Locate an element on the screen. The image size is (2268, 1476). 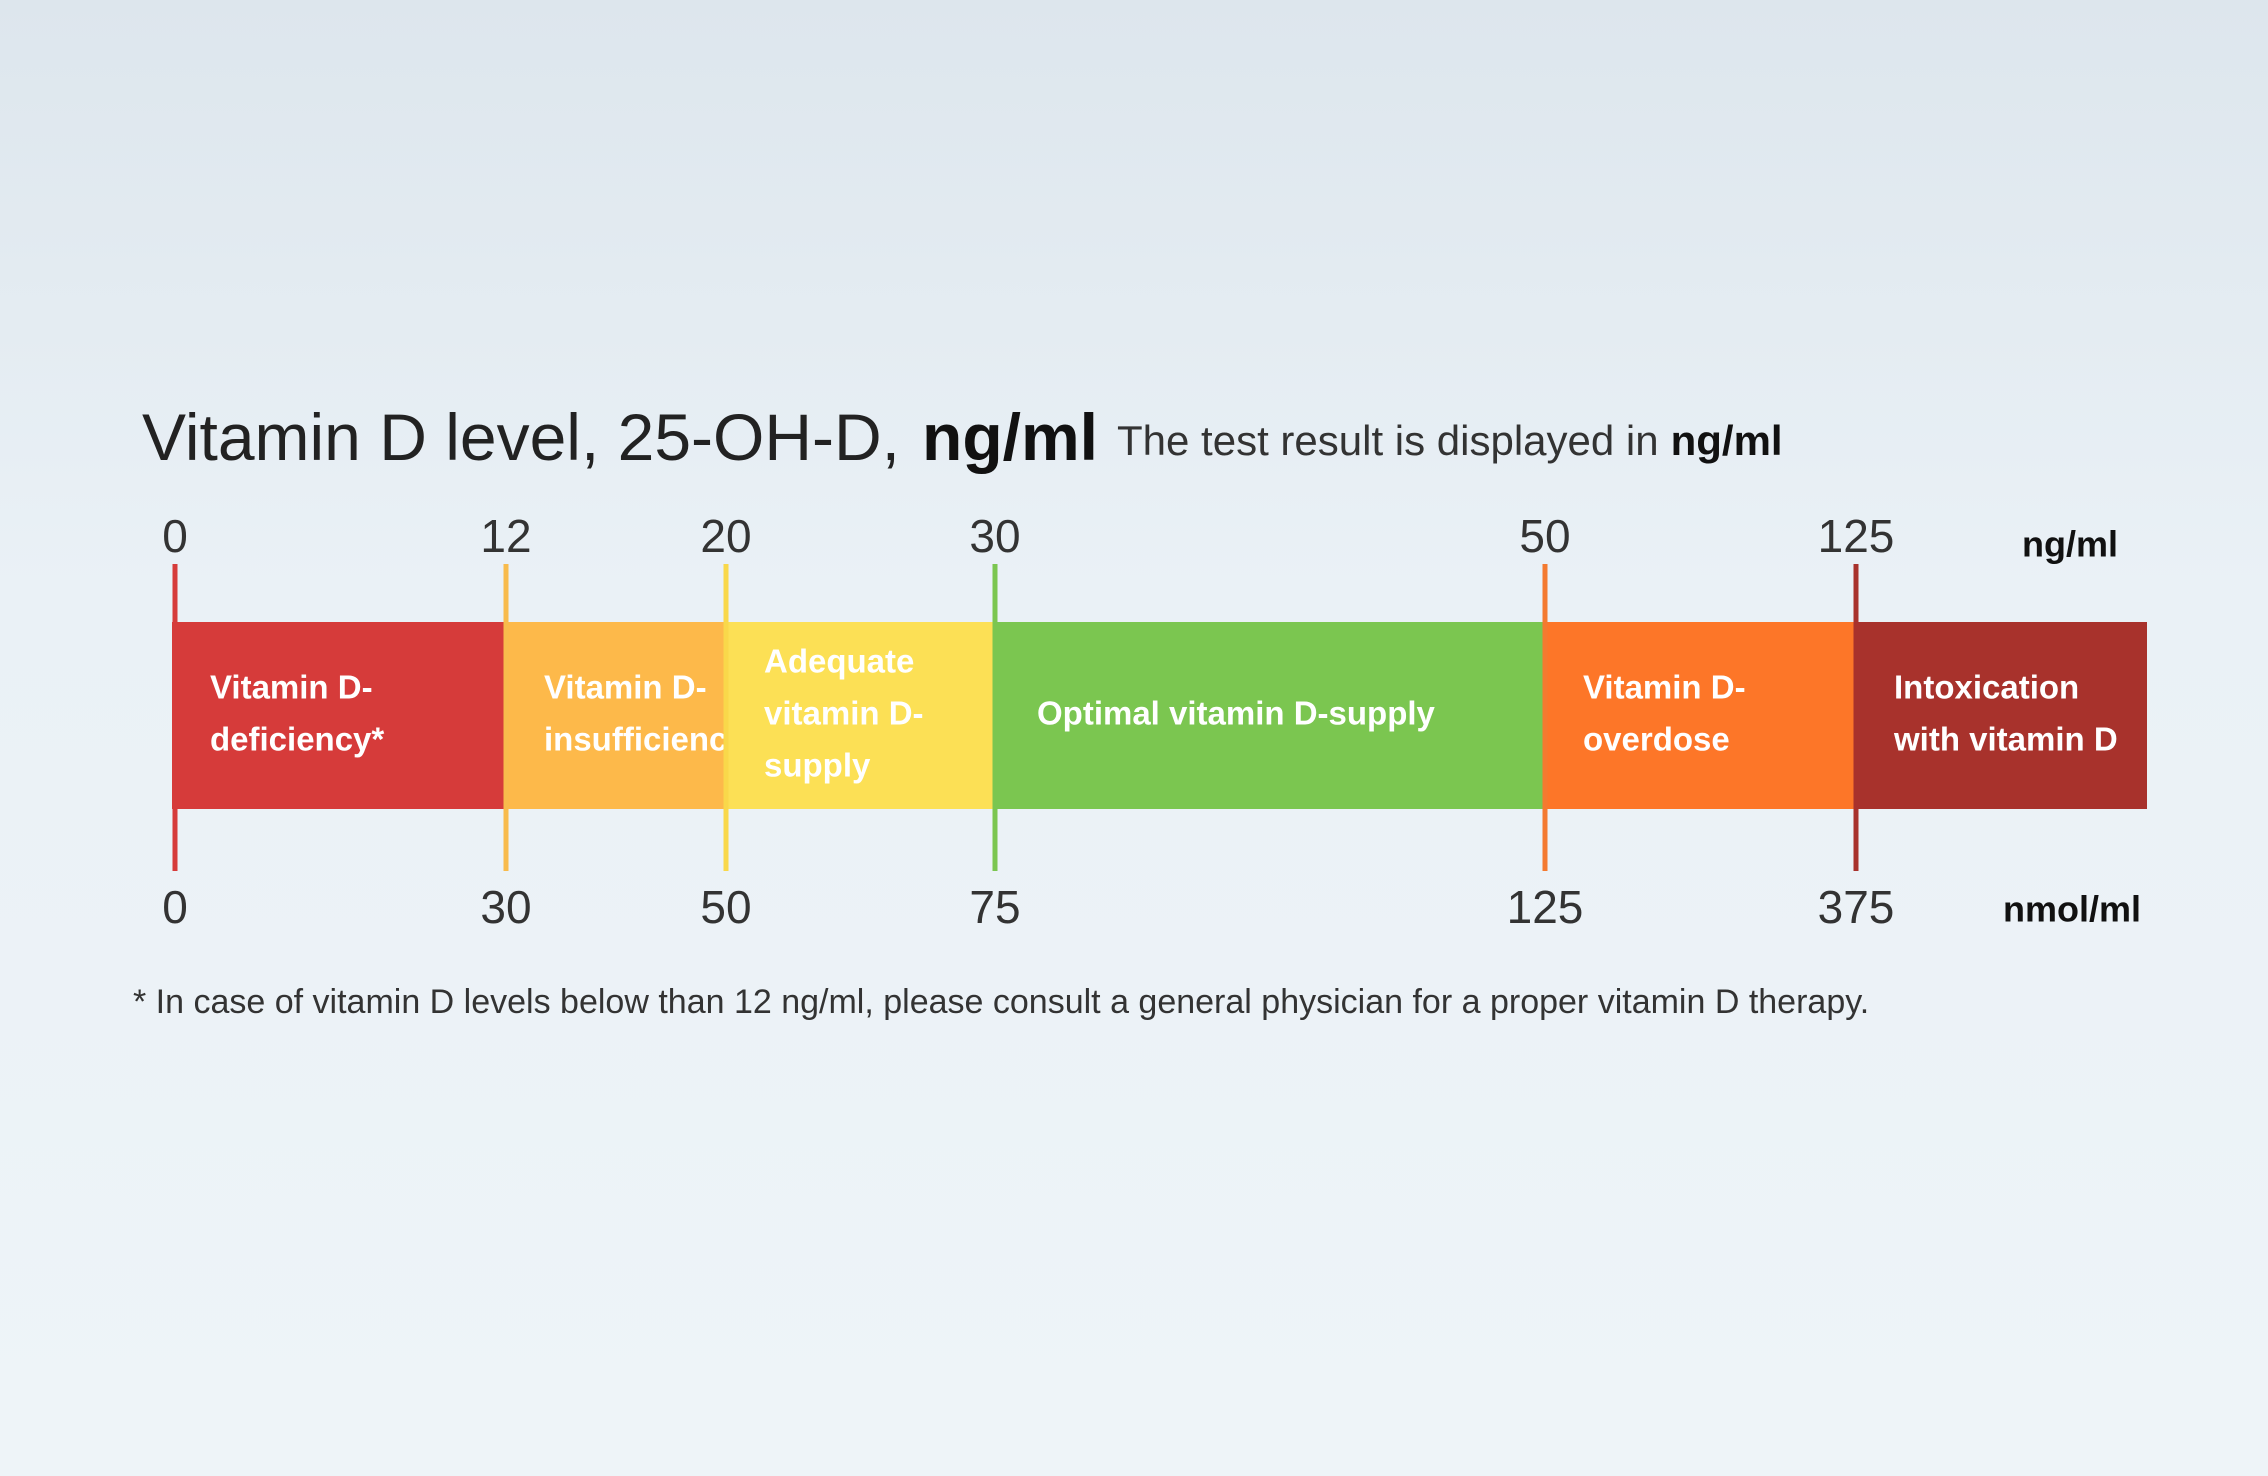
top-tick-label: 50 is located at coordinates (1544, 536).